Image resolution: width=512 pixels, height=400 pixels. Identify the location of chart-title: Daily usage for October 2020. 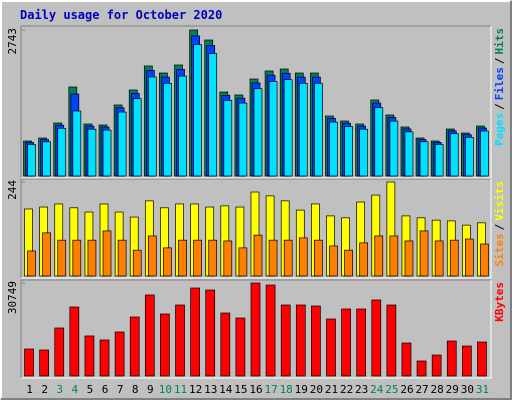
(121, 15).